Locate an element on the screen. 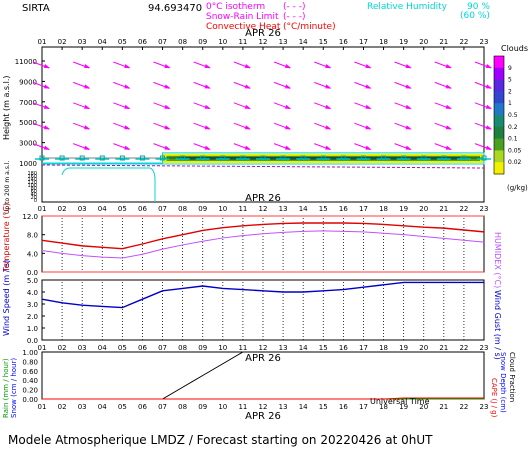 The width and height of the screenshot is (528, 450). low-height-tick-160: 160 is located at coordinates (32, 177).